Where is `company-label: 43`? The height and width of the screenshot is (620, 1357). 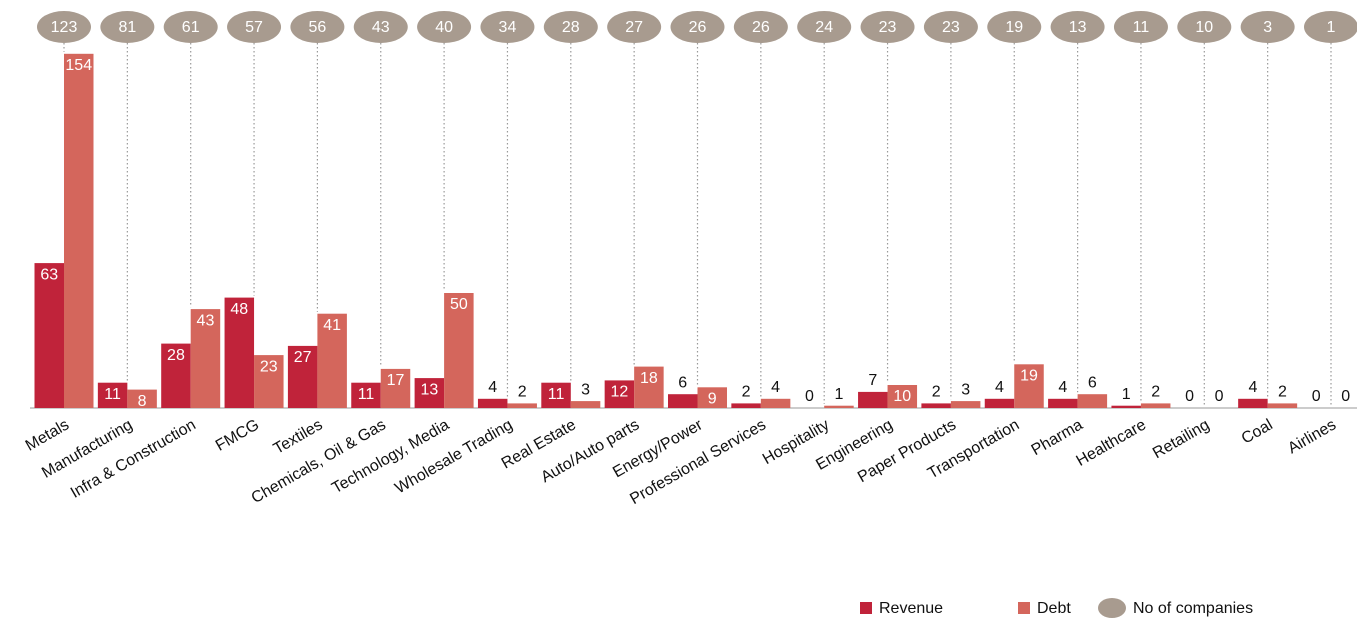
company-label: 43 is located at coordinates (381, 27).